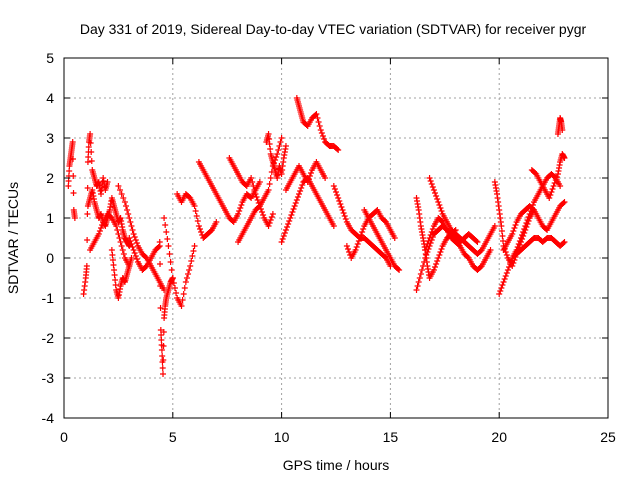 Image resolution: width=640 pixels, height=480 pixels. What do you see at coordinates (179, 262) in the screenshot?
I see `series-sat-i` at bounding box center [179, 262].